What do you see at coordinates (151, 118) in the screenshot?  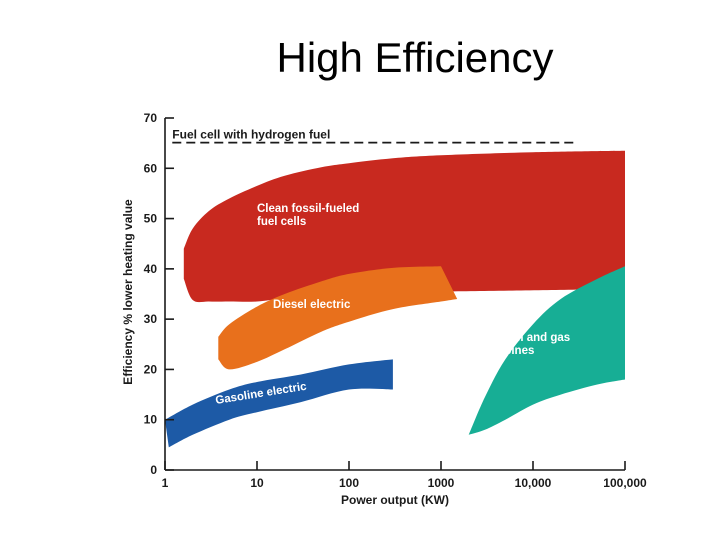 I see `y-tick-label: 70` at bounding box center [151, 118].